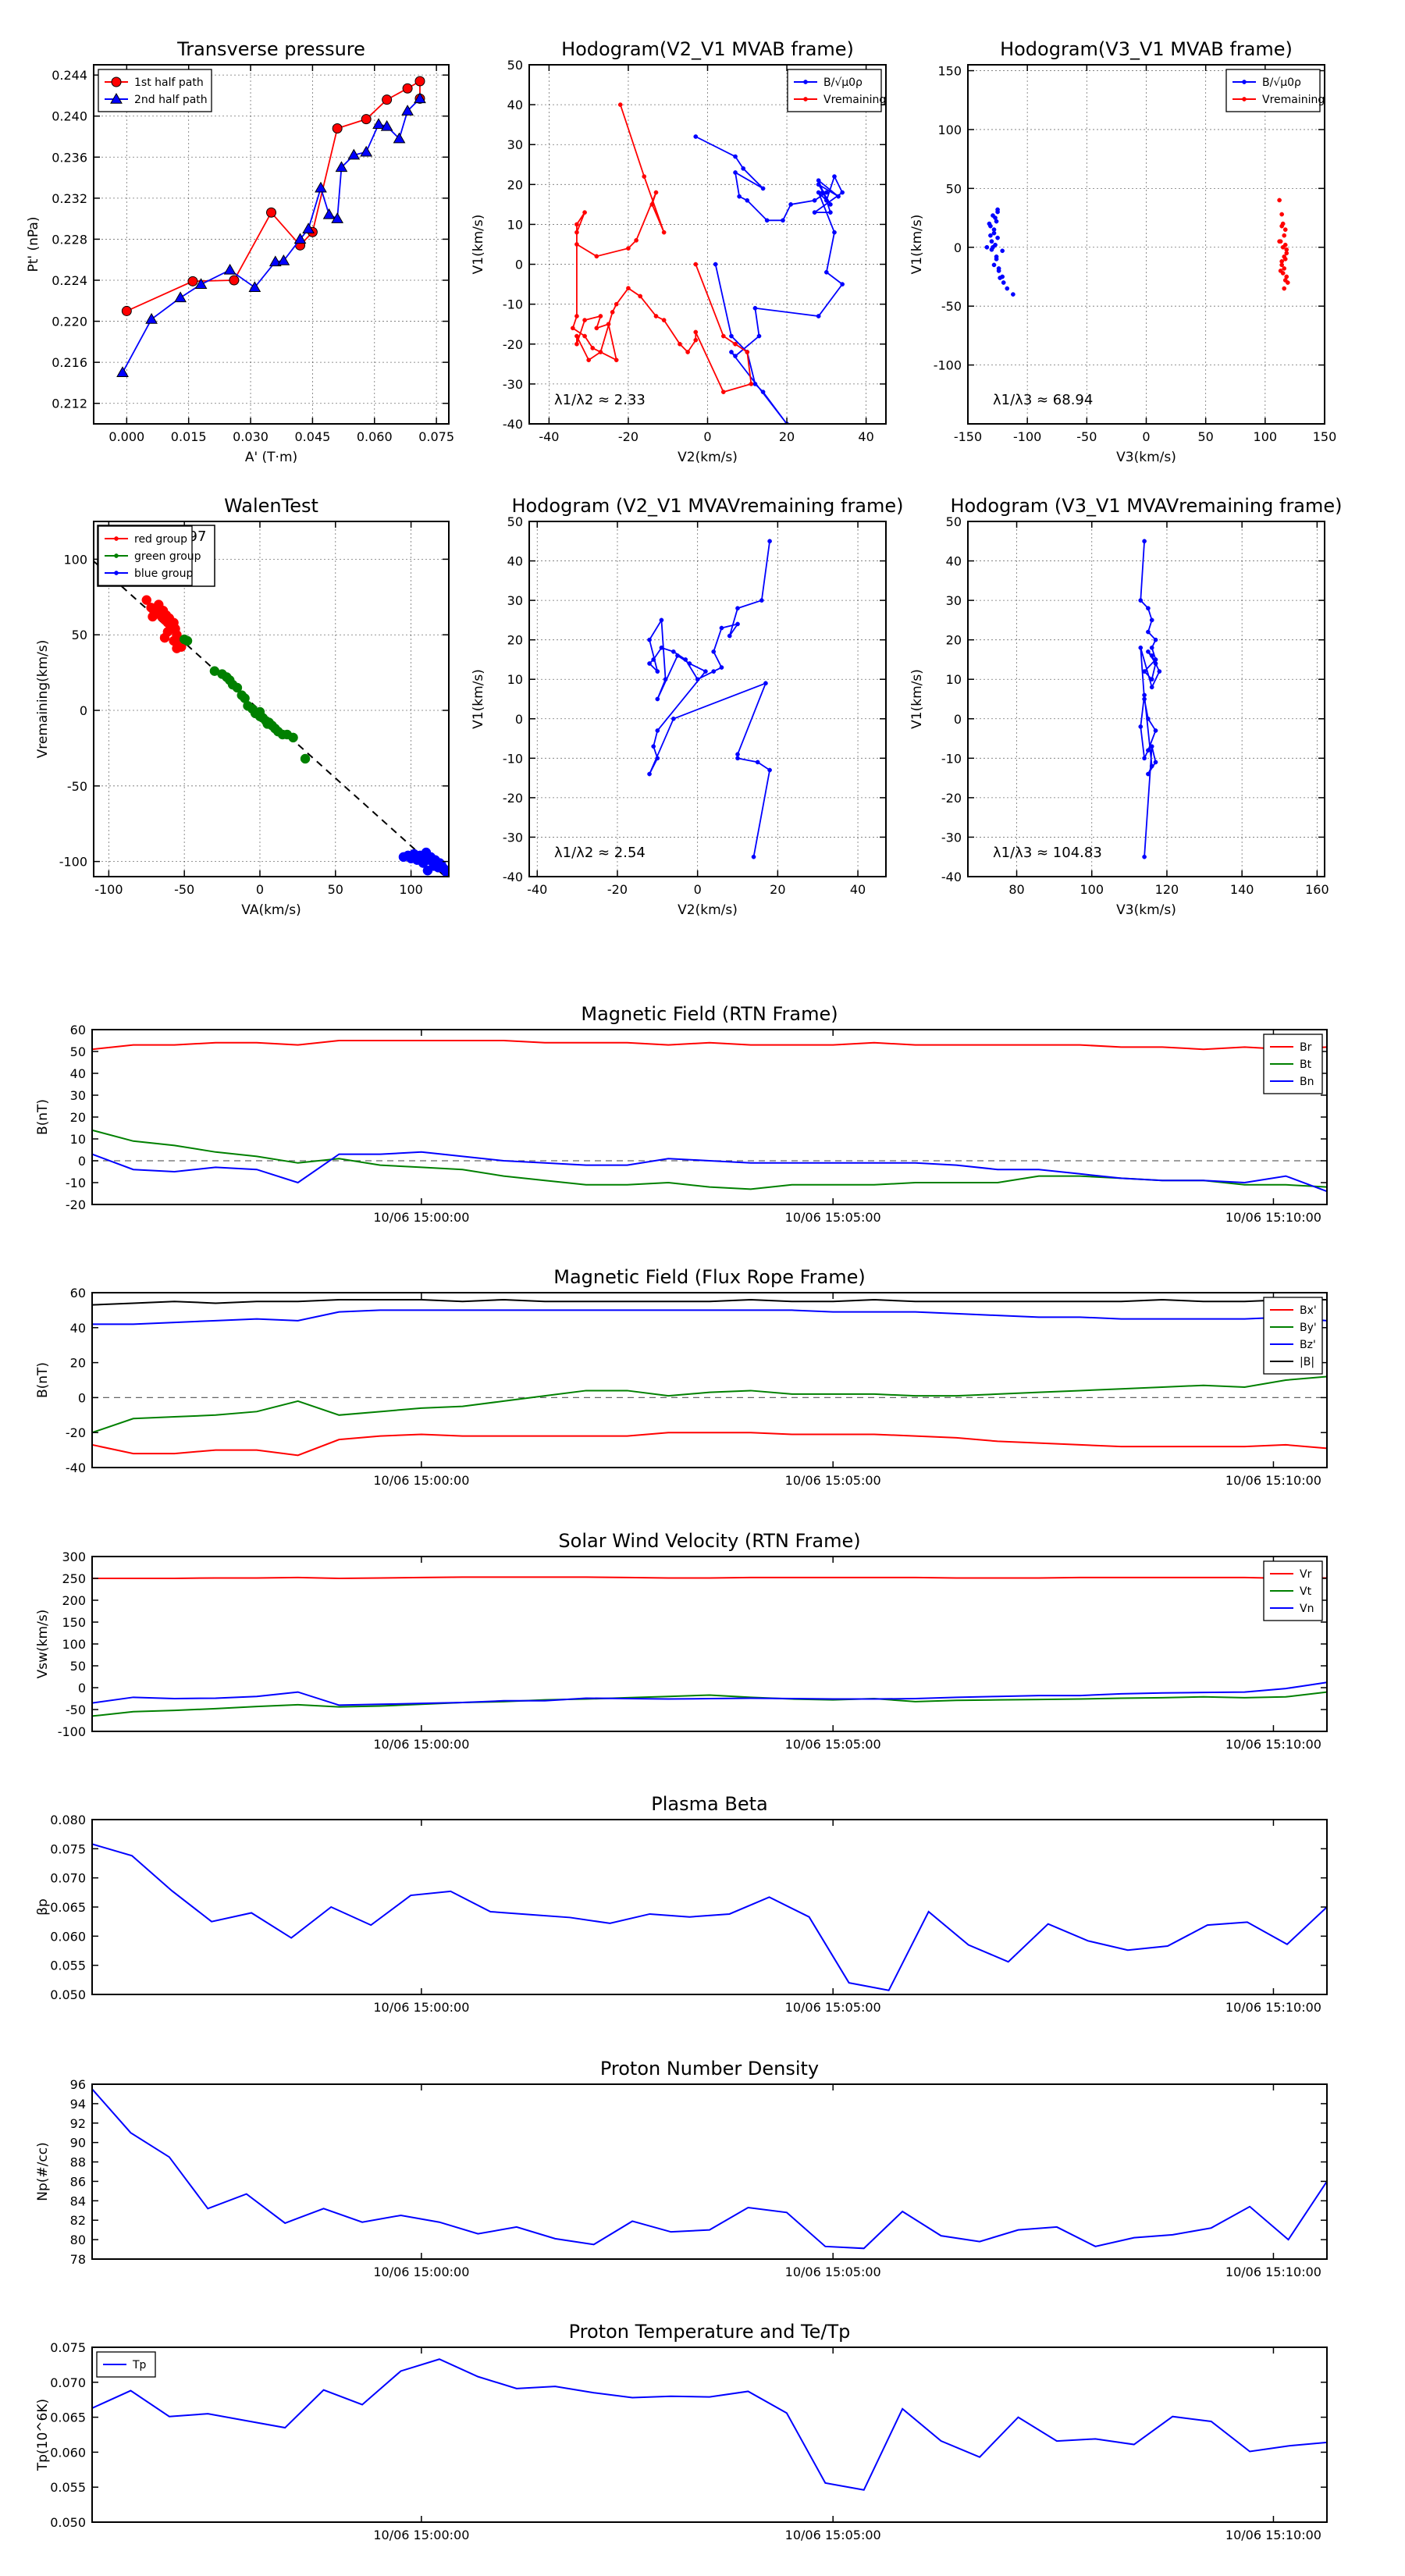 The image size is (1405, 2576). Describe the element at coordinates (68, 2382) in the screenshot. I see `y-tick-label: 0.070` at that location.